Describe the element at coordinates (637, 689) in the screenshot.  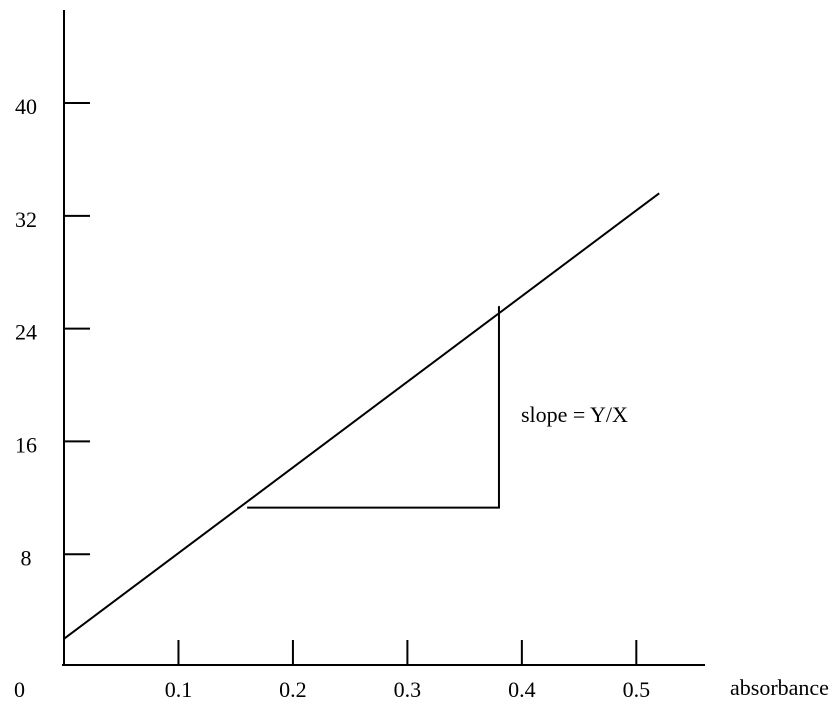
I see `x-tick-label: 0.5` at that location.